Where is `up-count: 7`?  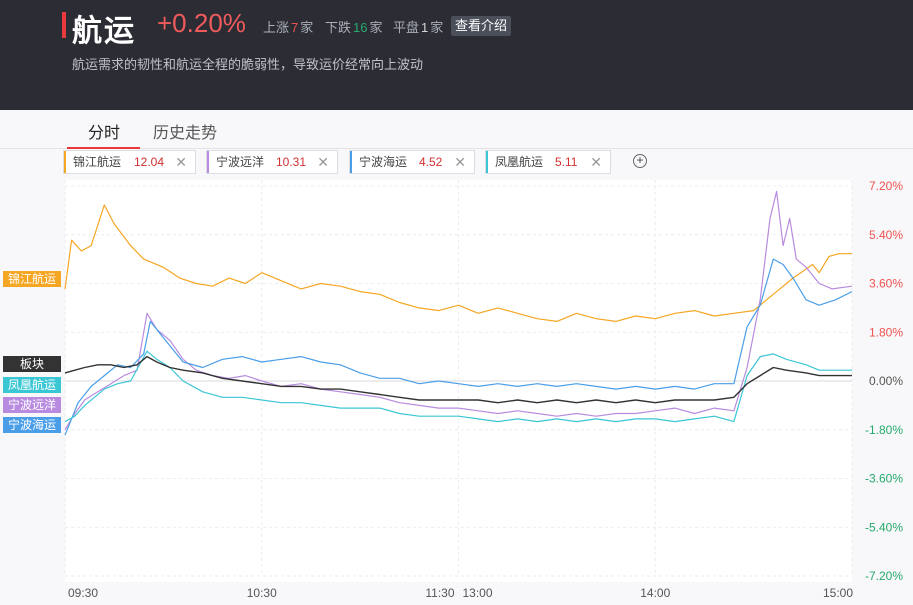 up-count: 7 is located at coordinates (295, 27).